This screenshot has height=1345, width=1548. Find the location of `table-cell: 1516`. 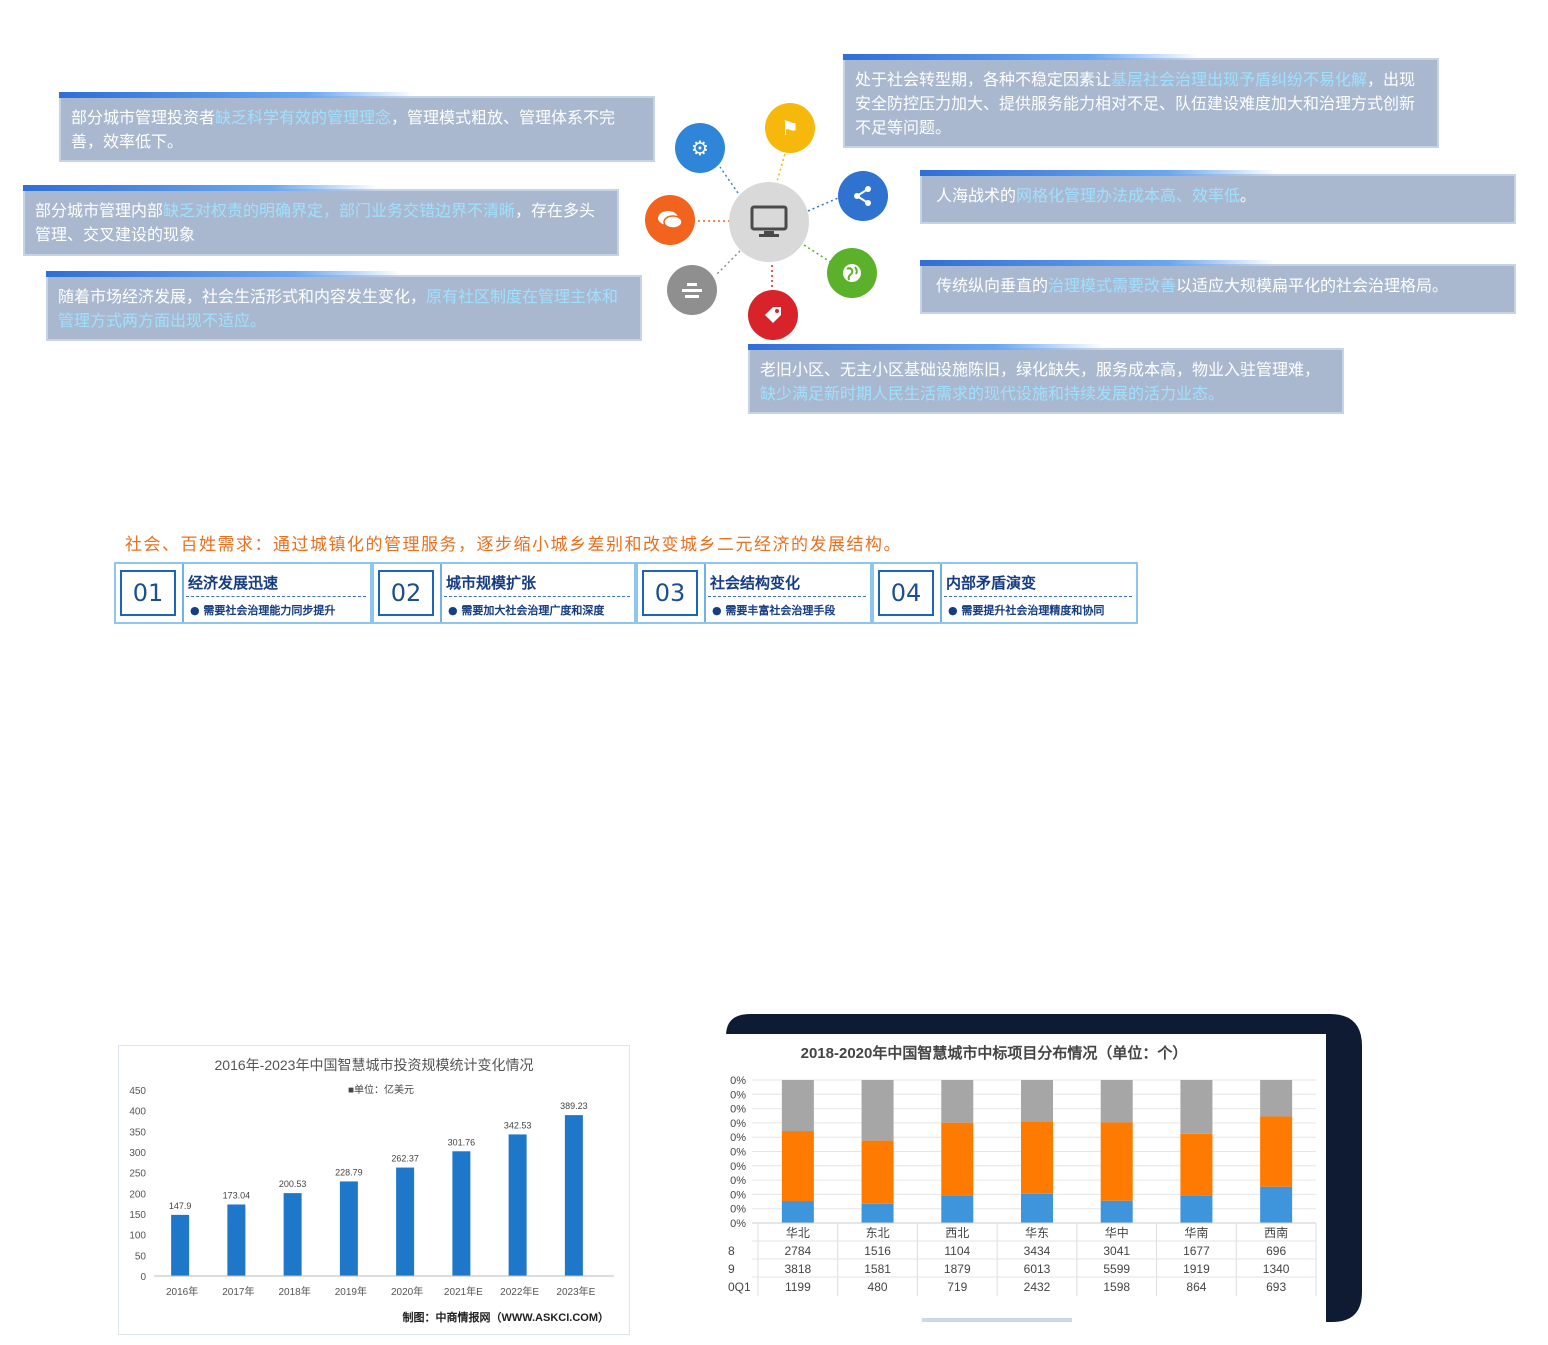

table-cell: 1516 is located at coordinates (877, 1251).